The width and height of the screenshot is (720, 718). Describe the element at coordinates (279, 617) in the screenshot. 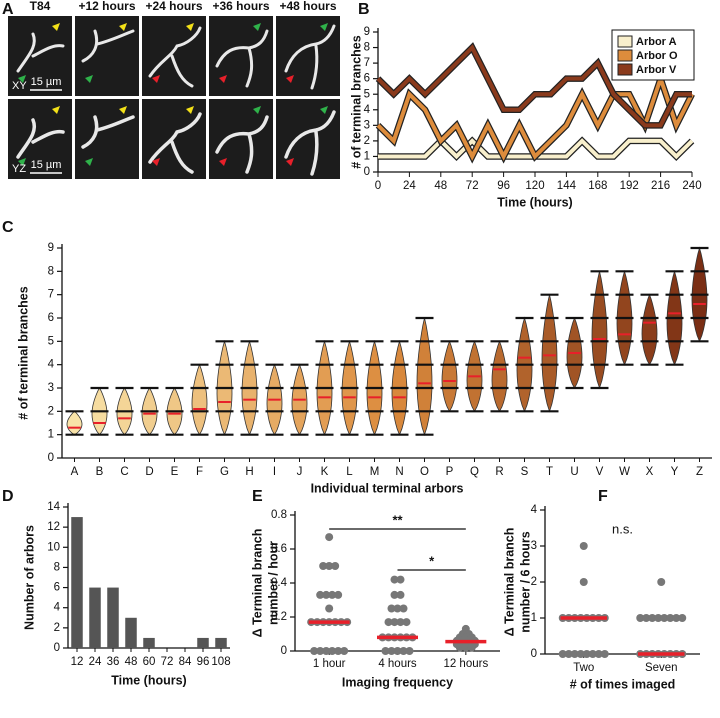

I see `y-tick-label: 0.2` at that location.